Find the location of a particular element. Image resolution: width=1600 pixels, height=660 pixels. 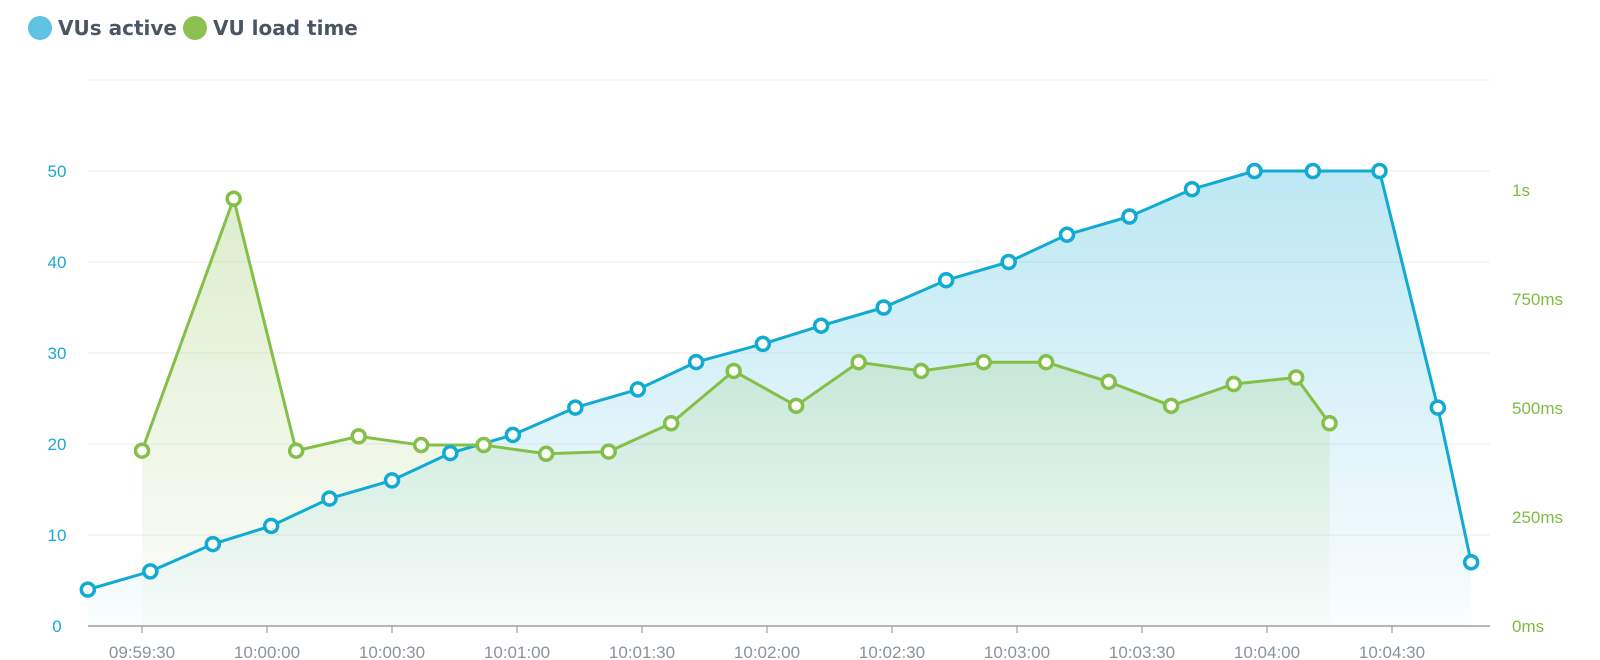

legend: VUs active VU load time is located at coordinates (193, 28).